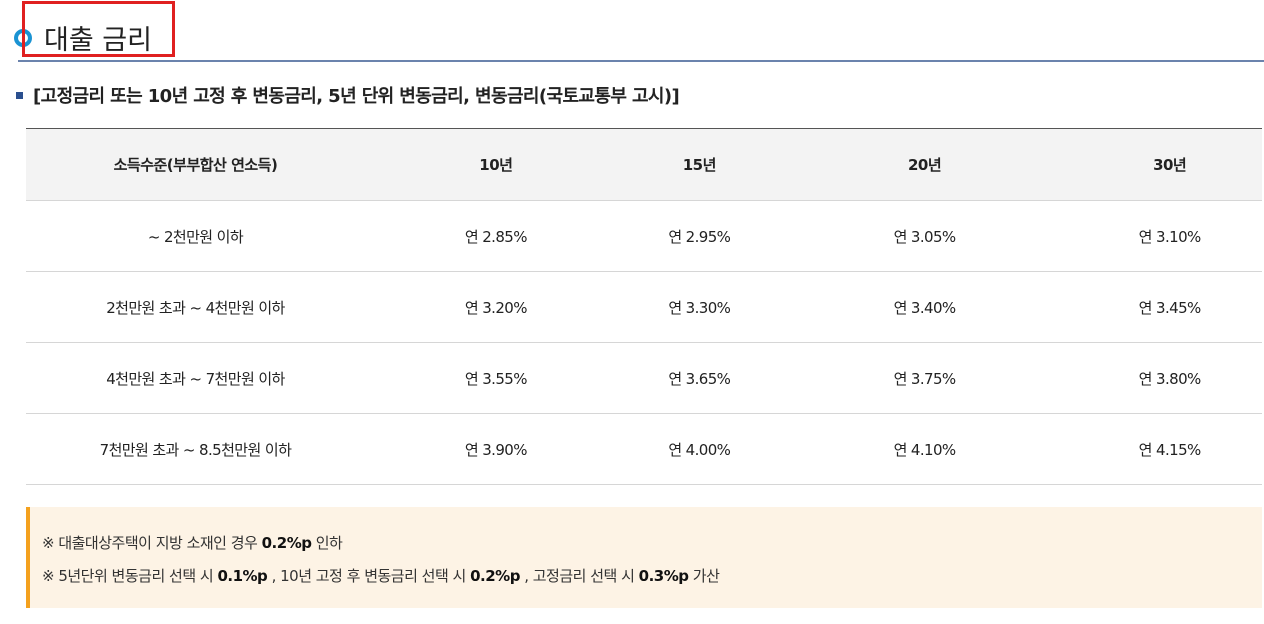 The height and width of the screenshot is (624, 1264). Describe the element at coordinates (495, 449) in the screenshot. I see `rate-cell: 연 3.90%` at that location.